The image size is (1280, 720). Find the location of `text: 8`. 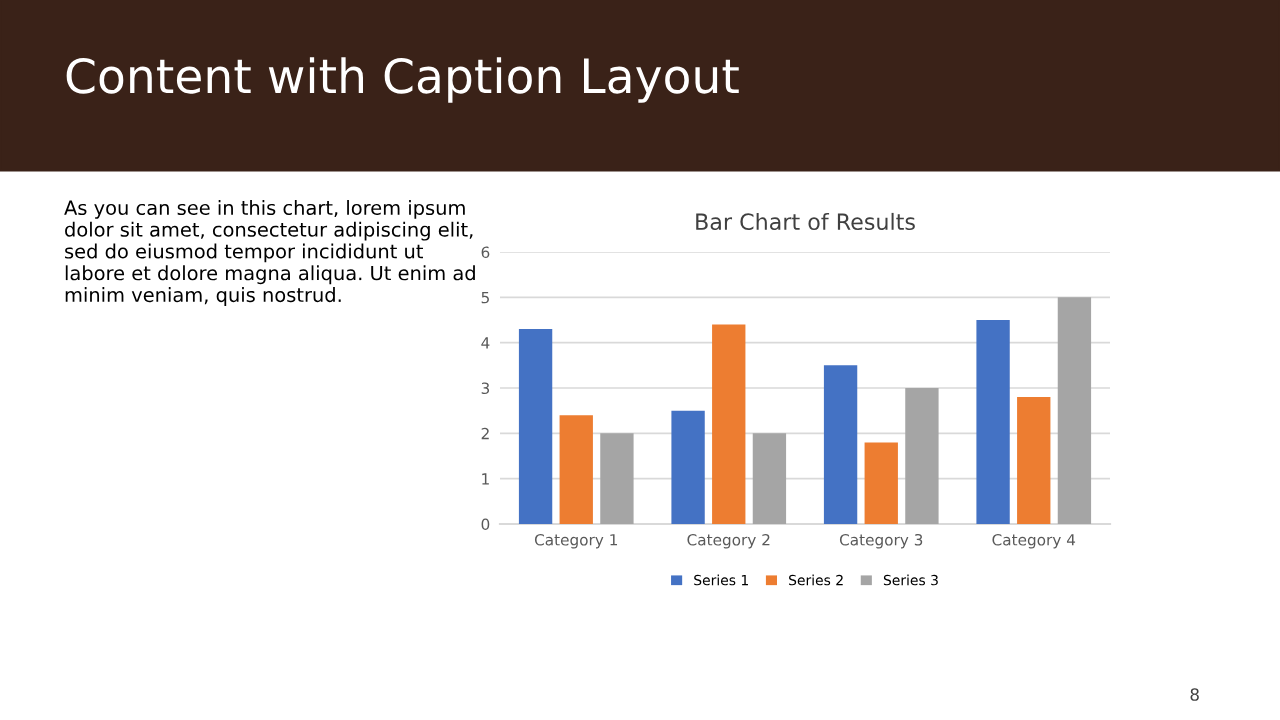

text: 8 is located at coordinates (1194, 694).